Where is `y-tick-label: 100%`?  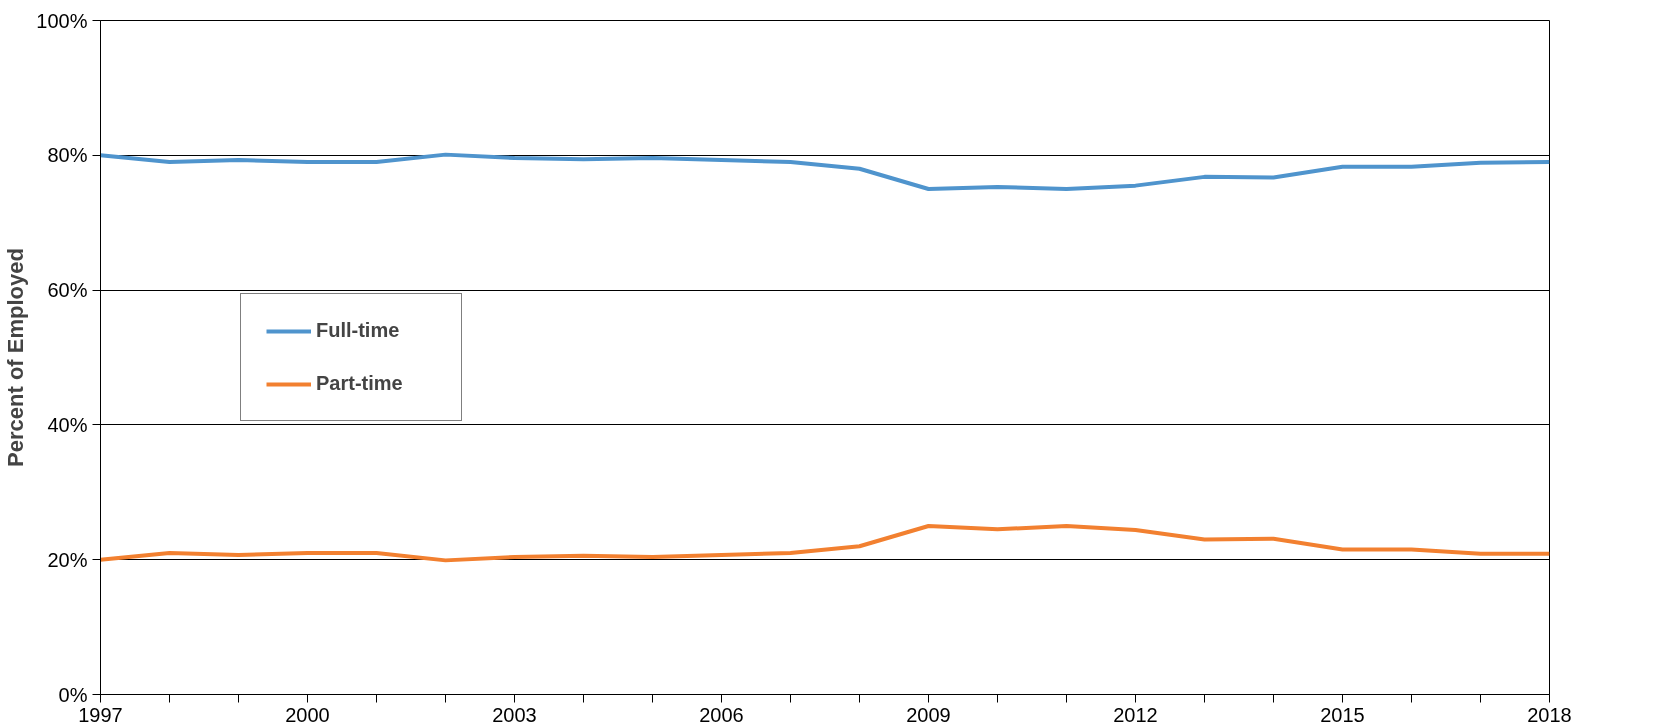
y-tick-label: 100% is located at coordinates (62, 20).